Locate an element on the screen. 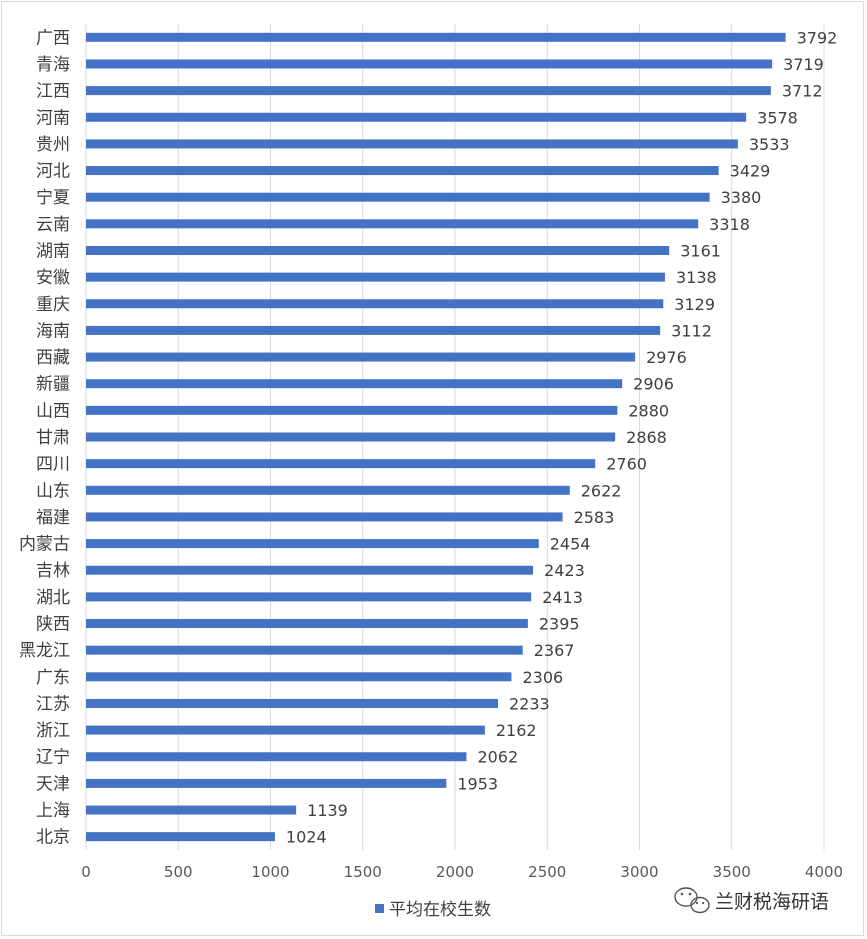 This screenshot has width=867, height=939. value-label: 3578 is located at coordinates (777, 117).